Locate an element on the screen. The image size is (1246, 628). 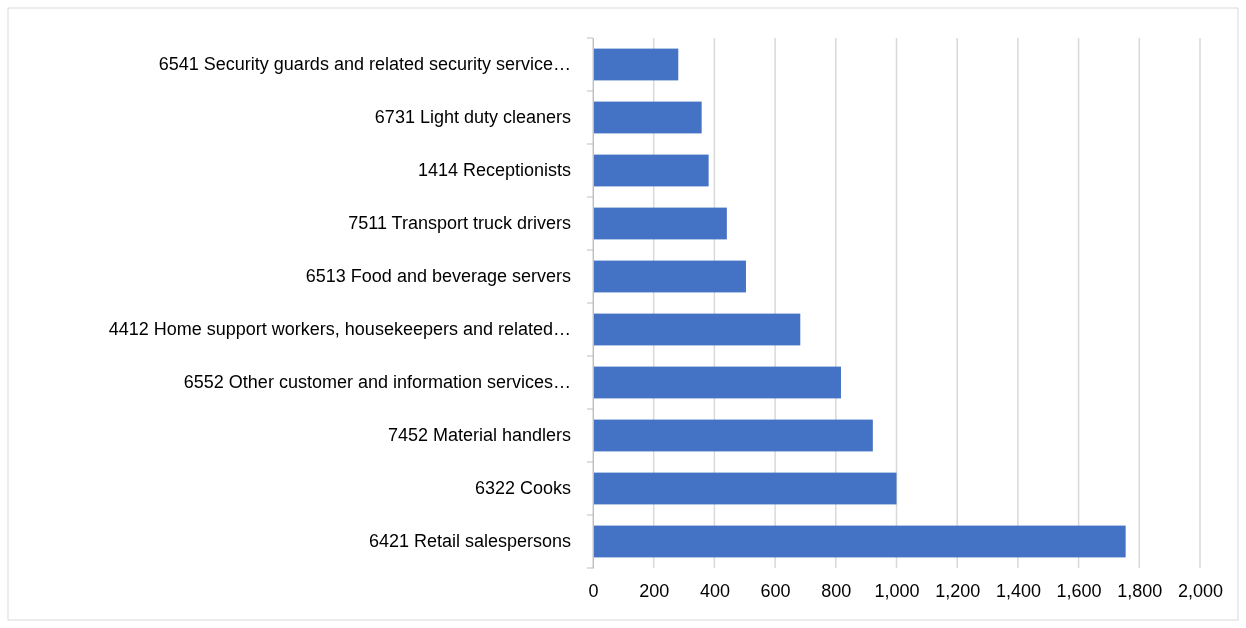
x-tick-label: 2,000 is located at coordinates (1200, 590).